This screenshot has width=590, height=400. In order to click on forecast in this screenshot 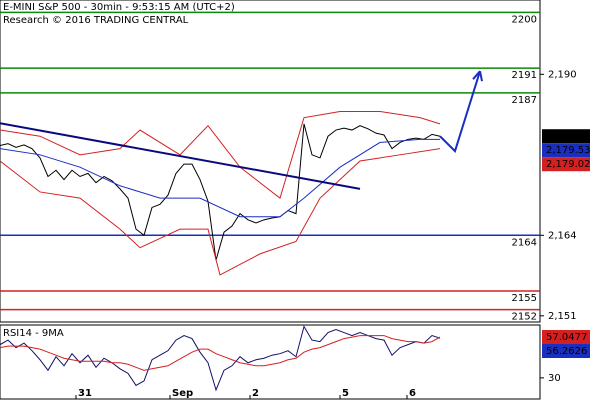, I will do `click(460, 111)`.